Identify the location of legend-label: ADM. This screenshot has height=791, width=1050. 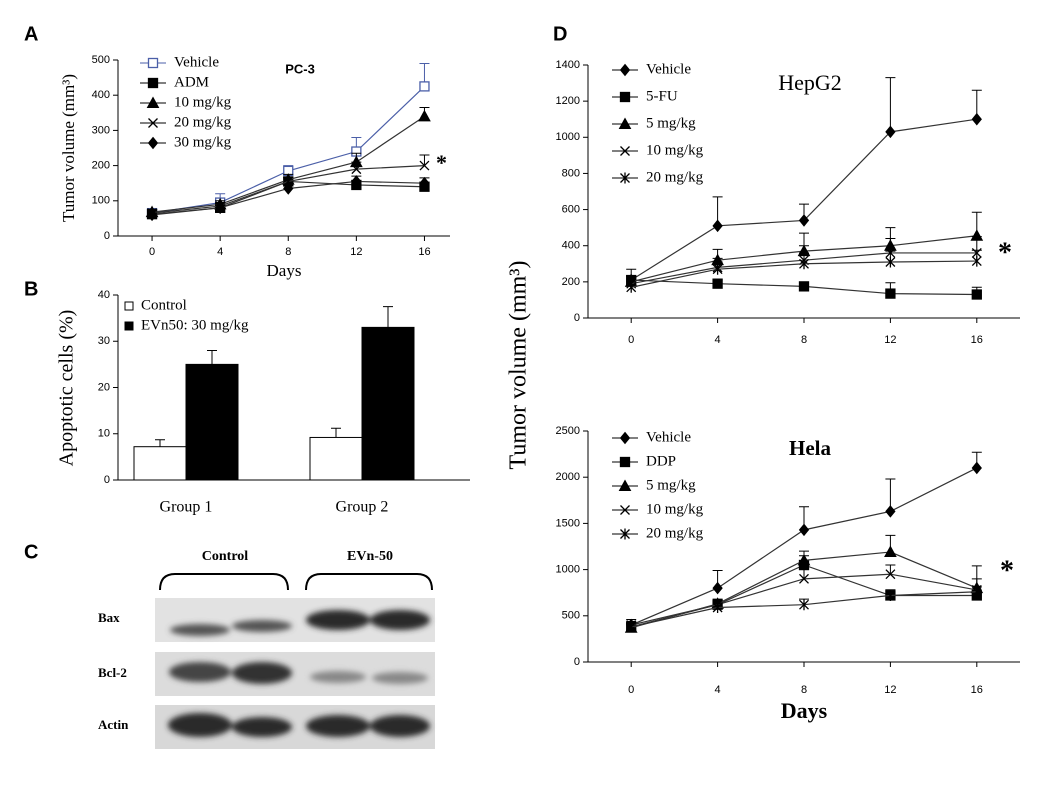
(191, 82).